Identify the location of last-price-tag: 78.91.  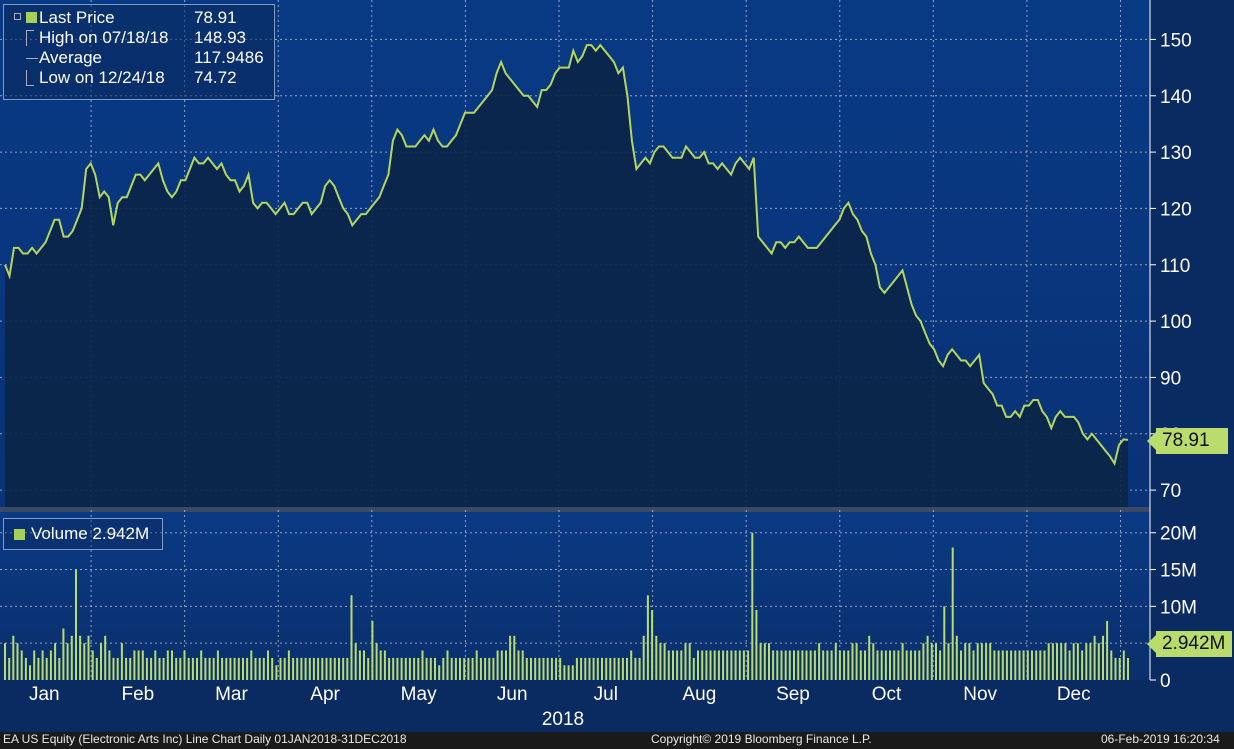
(1187, 441).